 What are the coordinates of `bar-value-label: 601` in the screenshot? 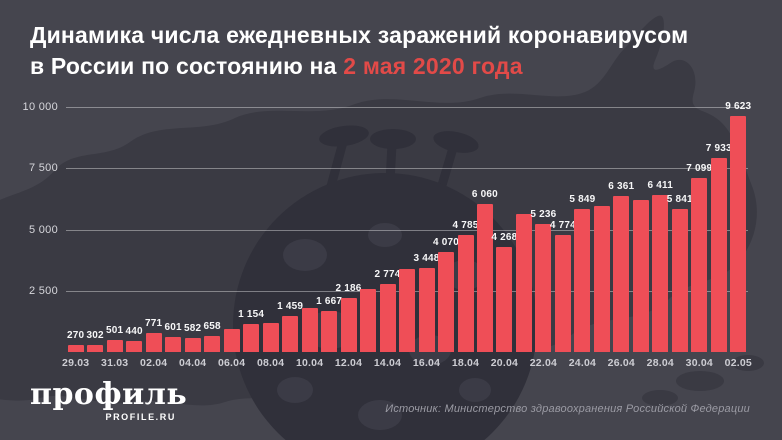 It's located at (173, 328).